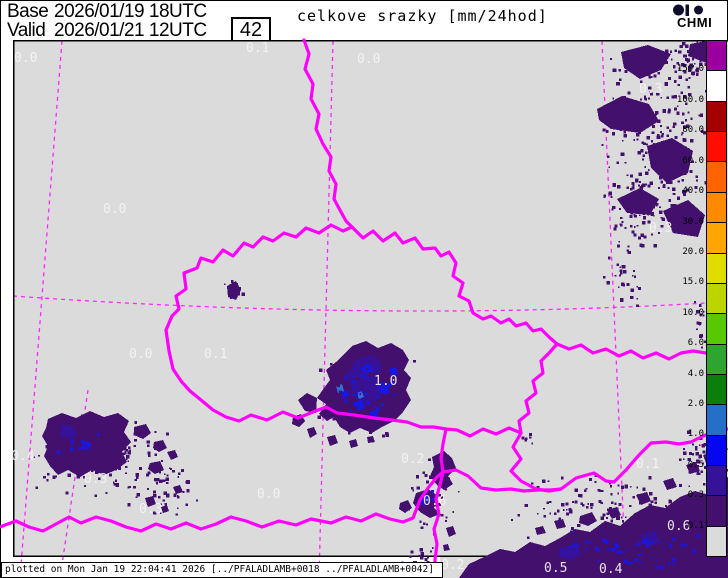  What do you see at coordinates (385, 381) in the screenshot?
I see `map-value-label: 1.0` at bounding box center [385, 381].